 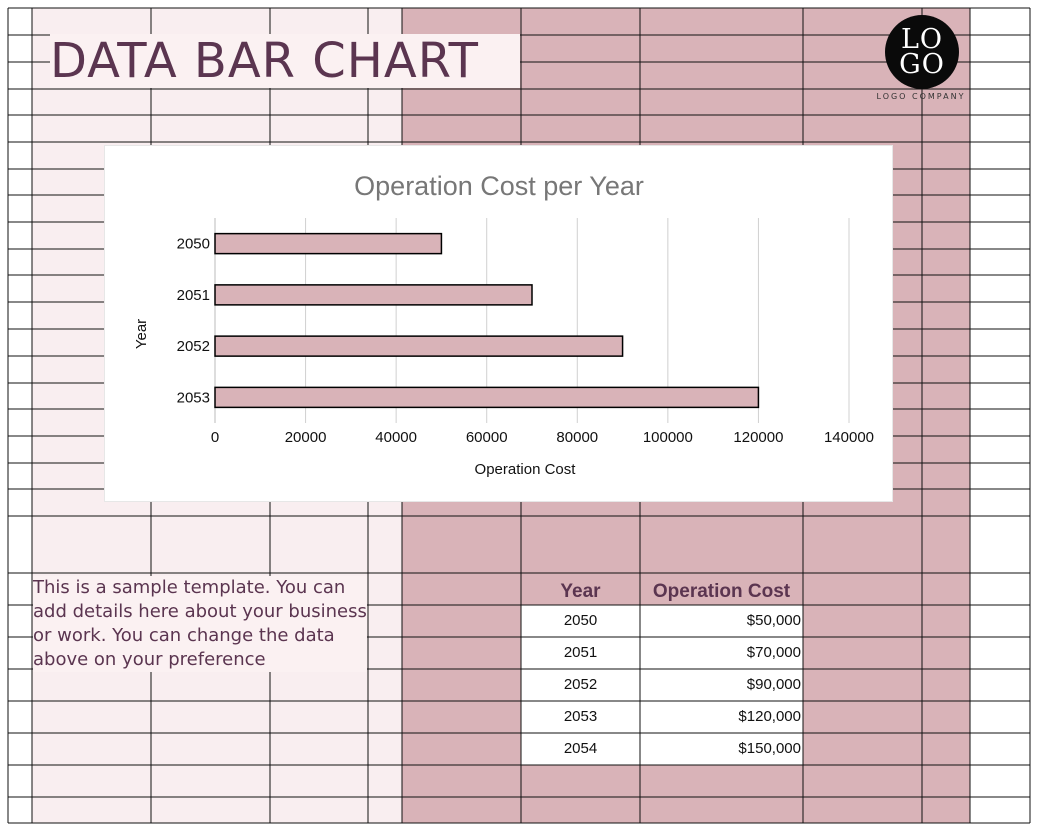 What do you see at coordinates (773, 620) in the screenshot?
I see `table-cell-cost: $50,000` at bounding box center [773, 620].